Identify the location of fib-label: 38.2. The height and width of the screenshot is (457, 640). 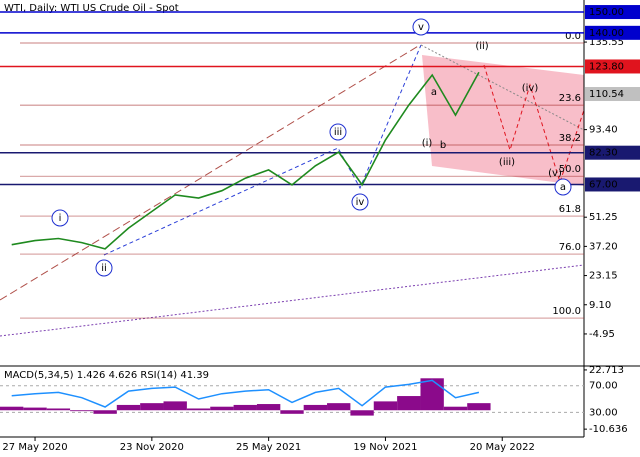
(570, 138).